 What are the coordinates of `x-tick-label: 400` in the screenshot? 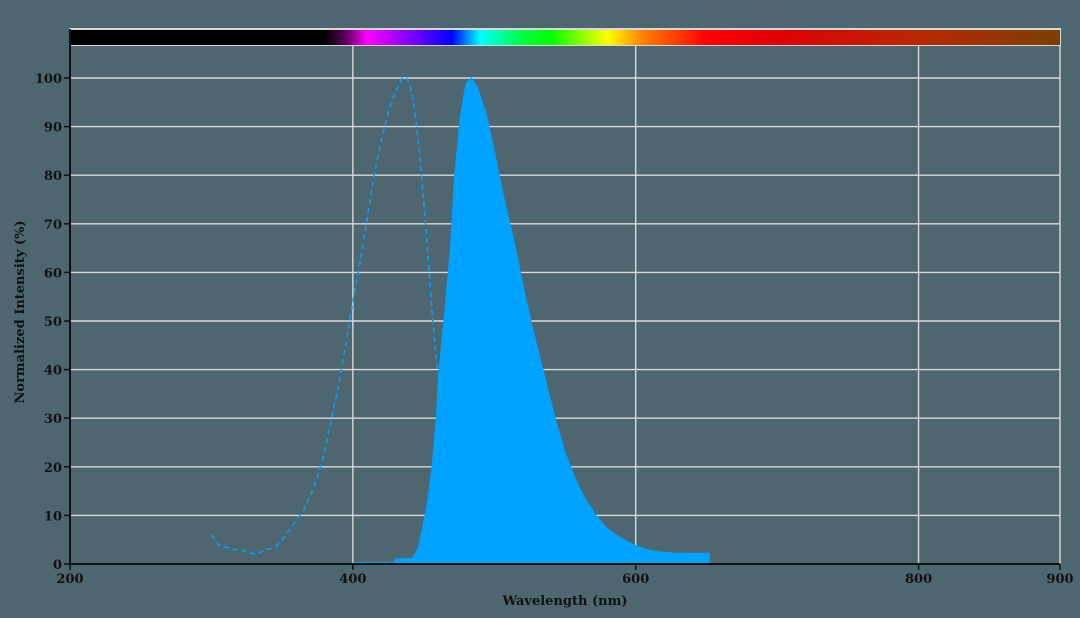 It's located at (352, 579).